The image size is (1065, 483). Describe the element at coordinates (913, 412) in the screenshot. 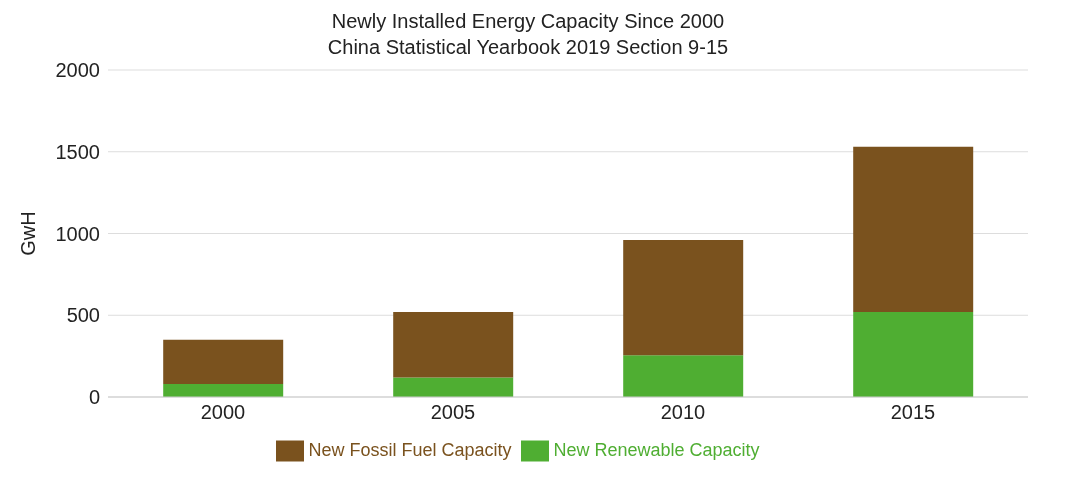

I see `x-tick-label: 2015` at that location.